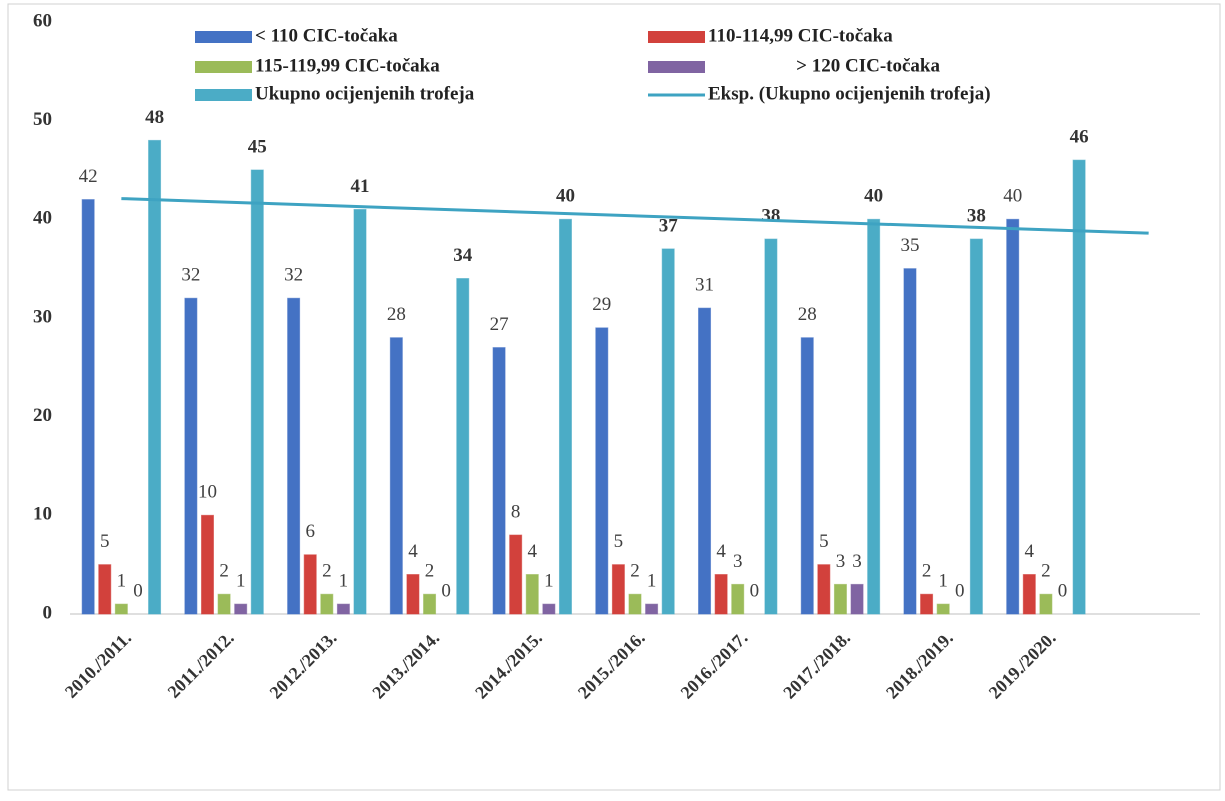 The height and width of the screenshot is (801, 1225). What do you see at coordinates (42, 119) in the screenshot?
I see `y-tick-label: 50` at bounding box center [42, 119].